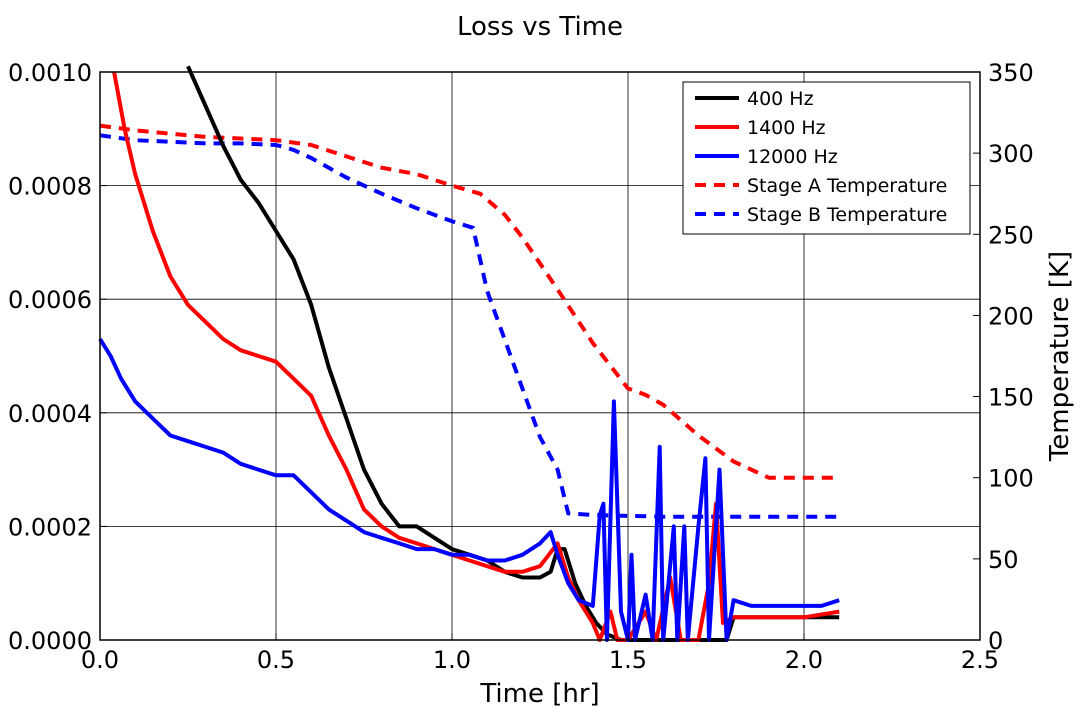  I want to click on legend-label: 400 Hz, so click(780, 99).